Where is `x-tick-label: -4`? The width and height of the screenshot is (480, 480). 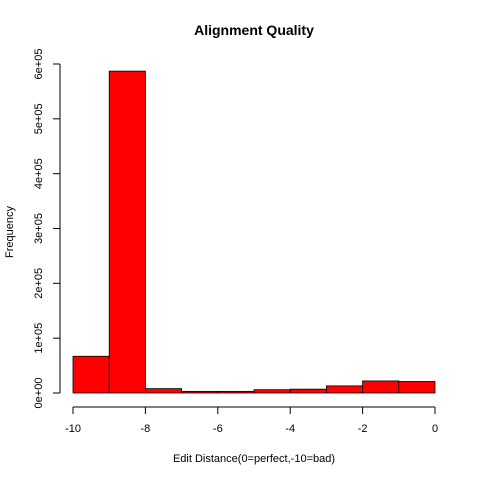 x-tick-label: -4 is located at coordinates (290, 429).